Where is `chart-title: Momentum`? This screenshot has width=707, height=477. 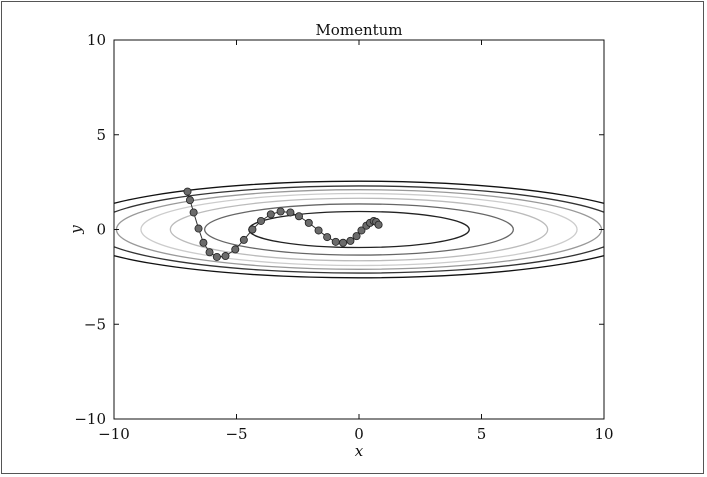 chart-title: Momentum is located at coordinates (358, 30).